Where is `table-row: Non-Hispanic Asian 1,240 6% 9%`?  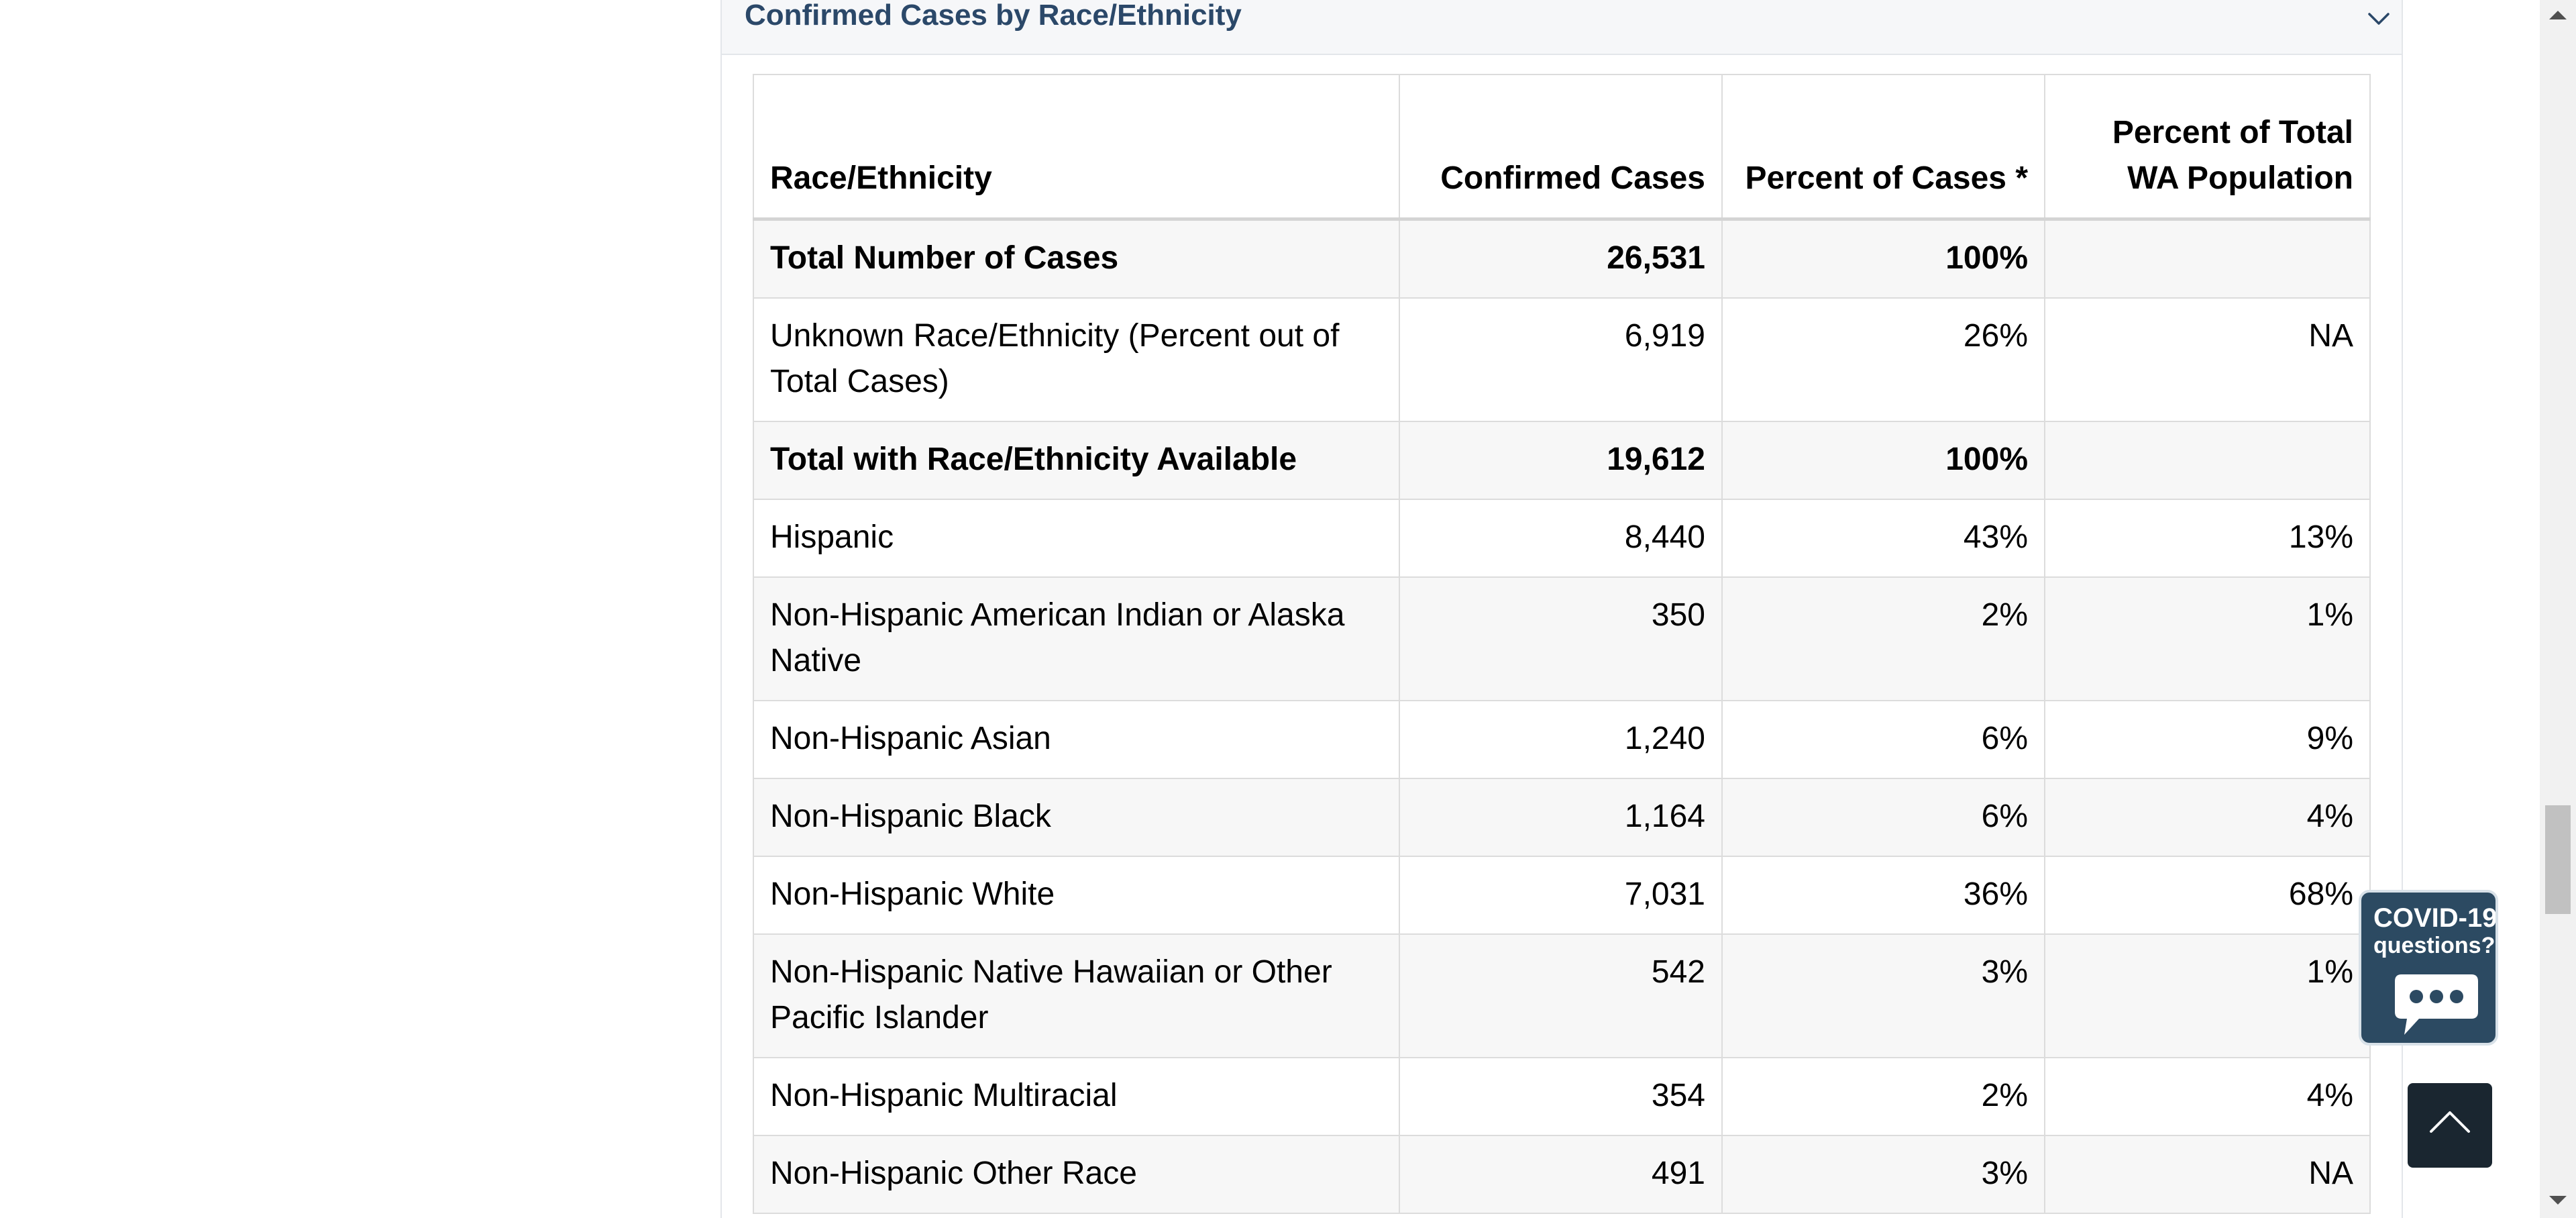 table-row: Non-Hispanic Asian 1,240 6% 9% is located at coordinates (1562, 740).